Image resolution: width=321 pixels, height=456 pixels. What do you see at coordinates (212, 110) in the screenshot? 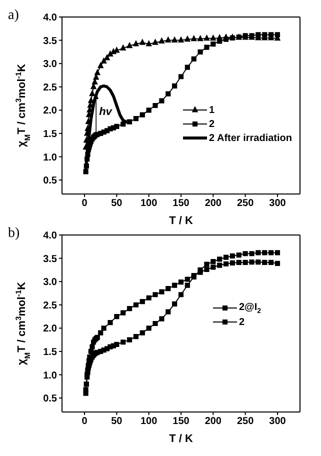
I see `legend-label: 1` at bounding box center [212, 110].